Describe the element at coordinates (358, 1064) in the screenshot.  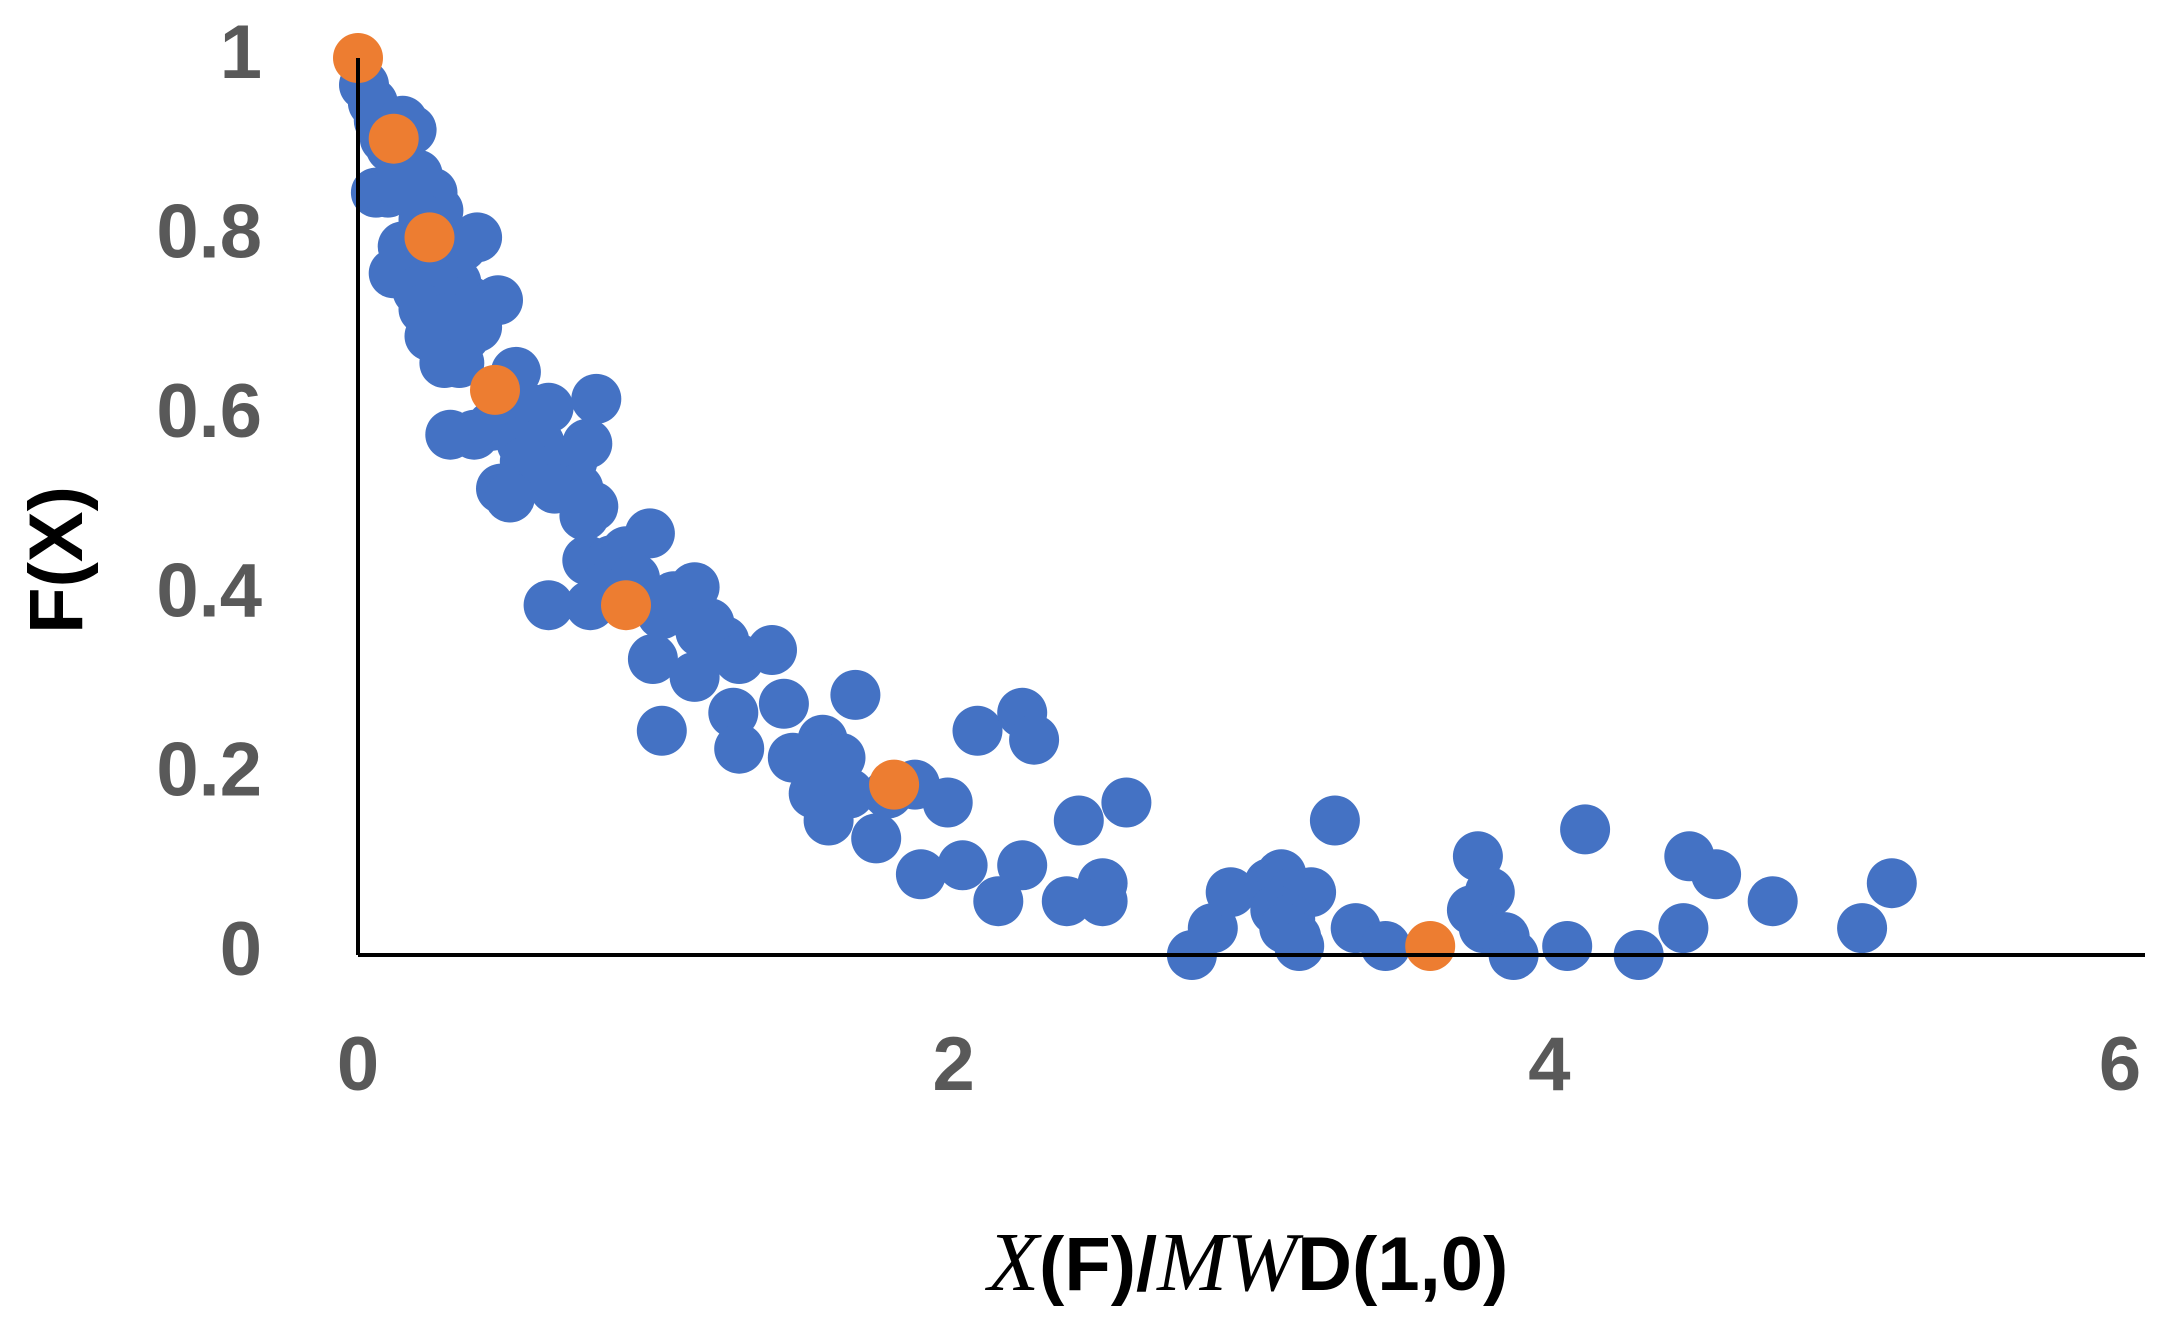
I see `x-tick-label: 0` at that location.